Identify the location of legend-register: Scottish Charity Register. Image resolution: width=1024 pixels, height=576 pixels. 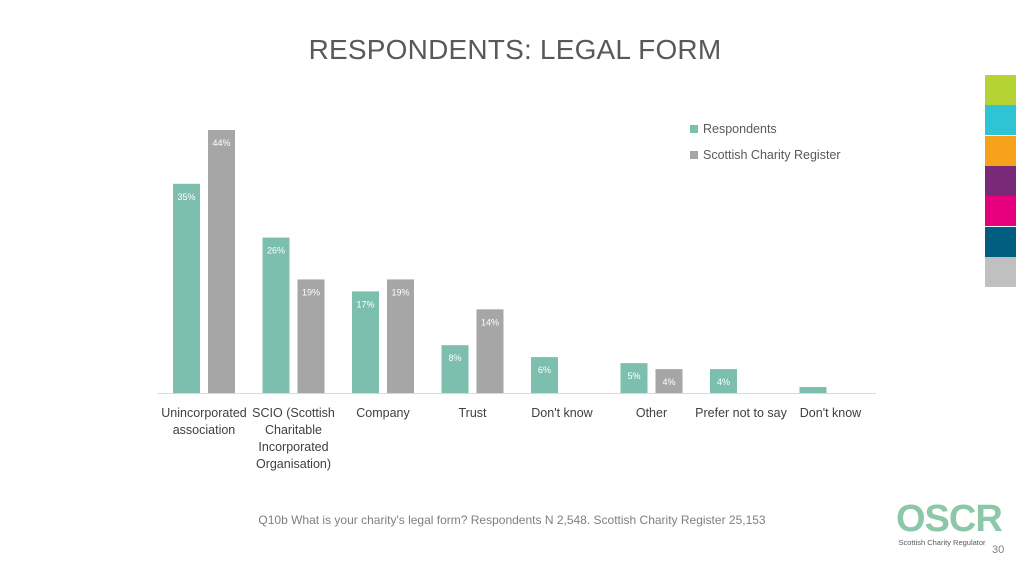
(765, 155).